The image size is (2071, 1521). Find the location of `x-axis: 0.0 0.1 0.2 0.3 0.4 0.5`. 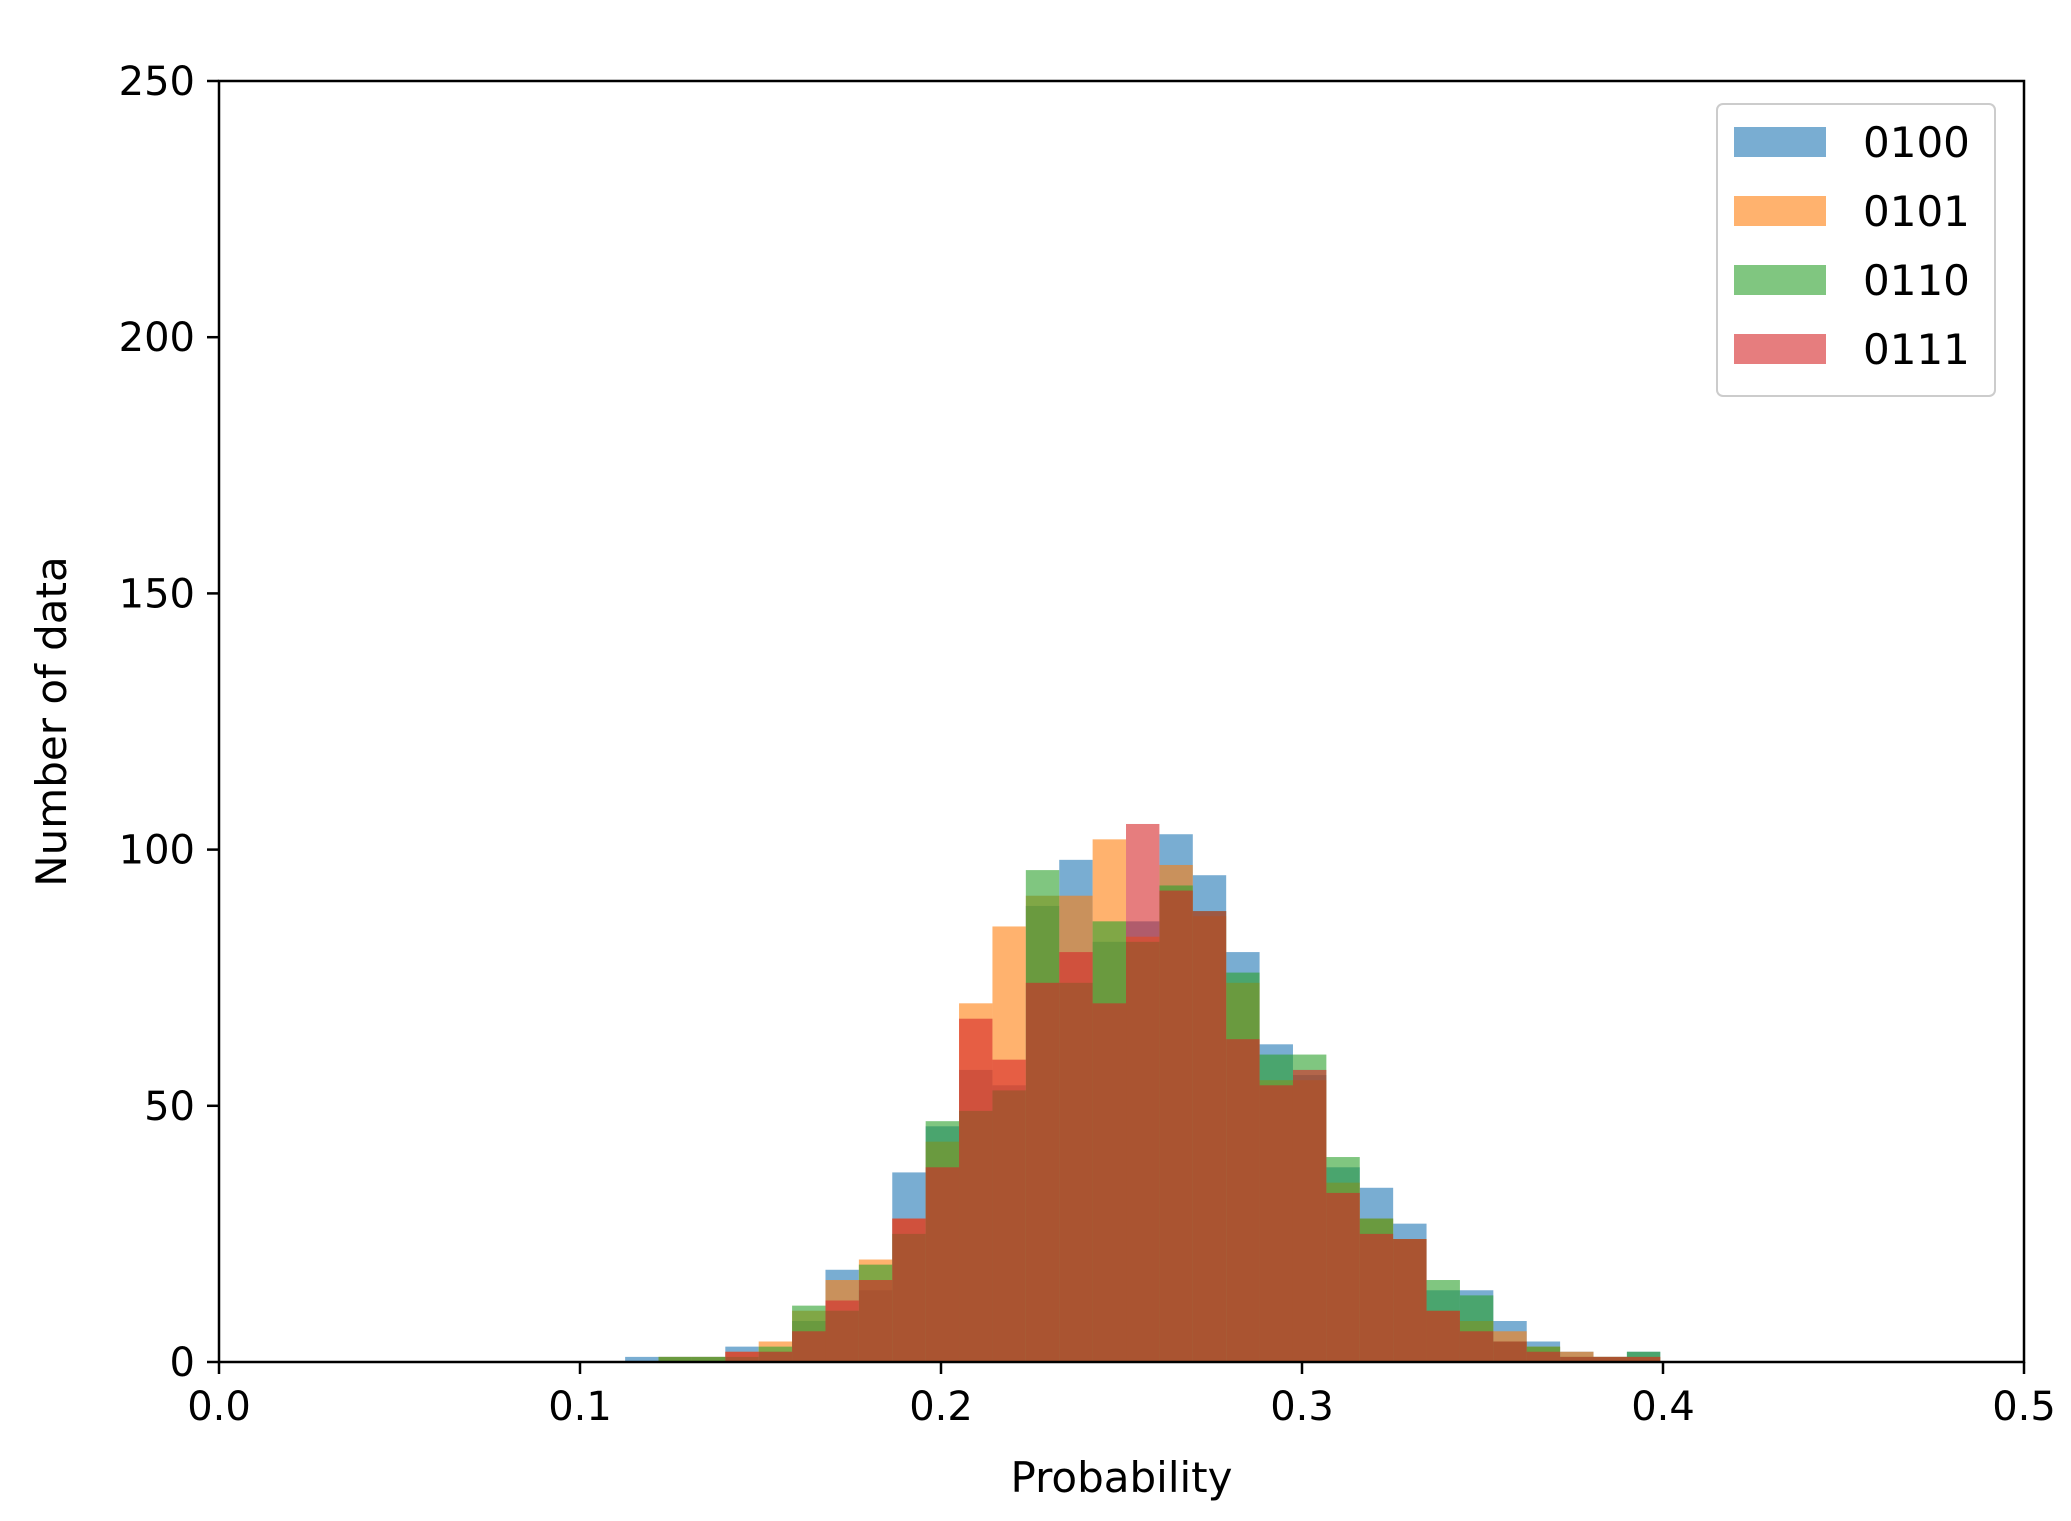

x-axis: 0.0 0.1 0.2 0.3 0.4 0.5 is located at coordinates (1121, 1396).